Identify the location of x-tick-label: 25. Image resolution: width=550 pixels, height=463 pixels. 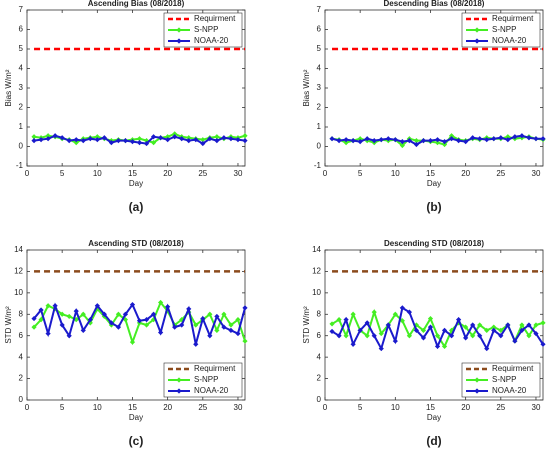
(500, 407).